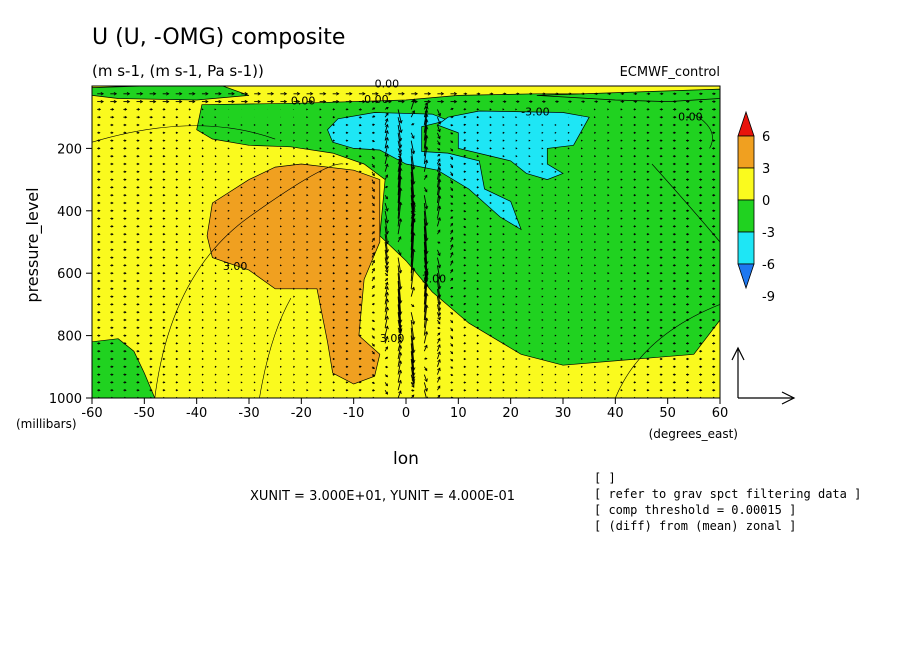 The height and width of the screenshot is (654, 904). What do you see at coordinates (615, 413) in the screenshot?
I see `x-tick-label: 40` at bounding box center [615, 413].